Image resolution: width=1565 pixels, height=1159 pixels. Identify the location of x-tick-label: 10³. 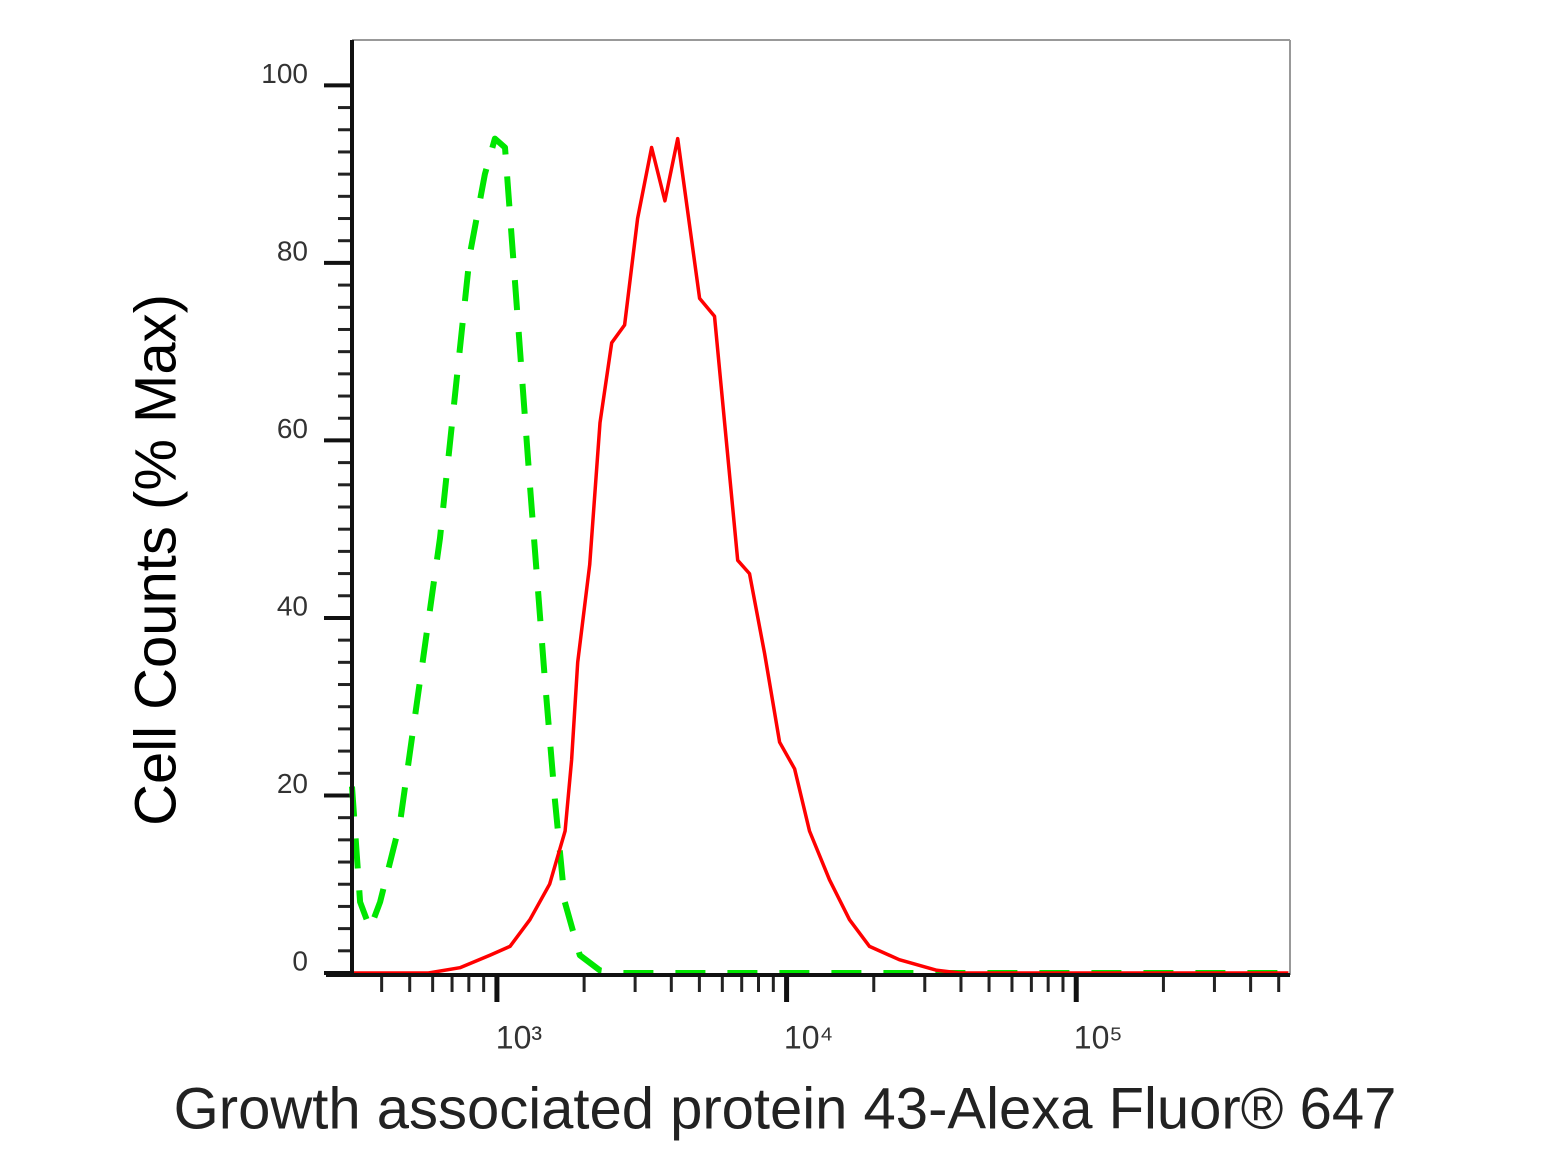
(519, 1037).